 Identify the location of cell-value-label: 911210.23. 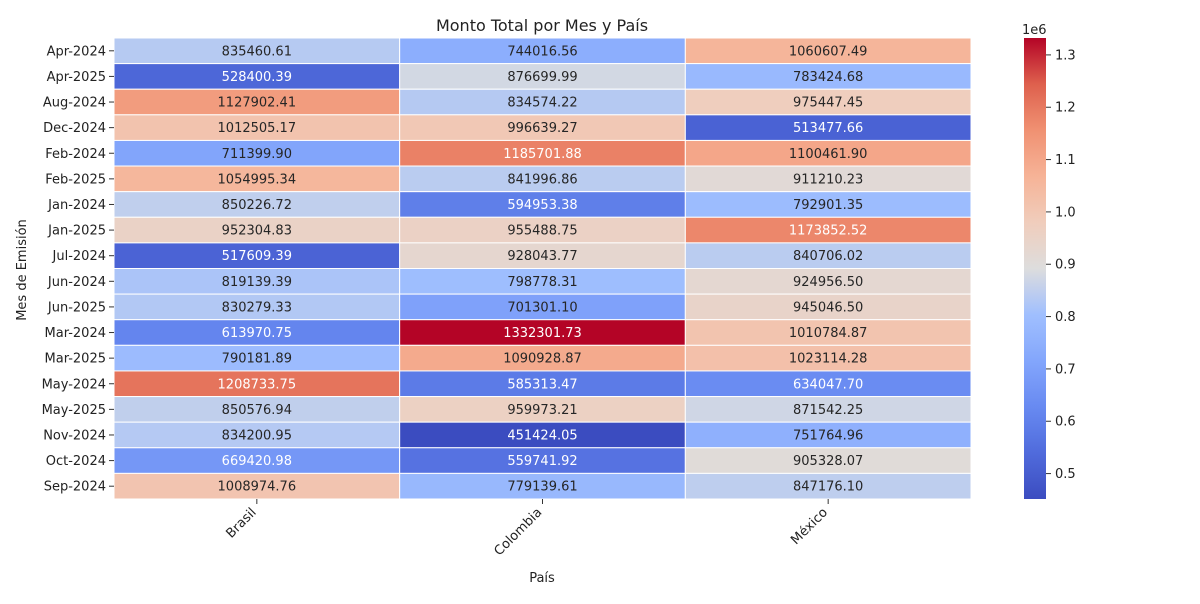
(828, 179).